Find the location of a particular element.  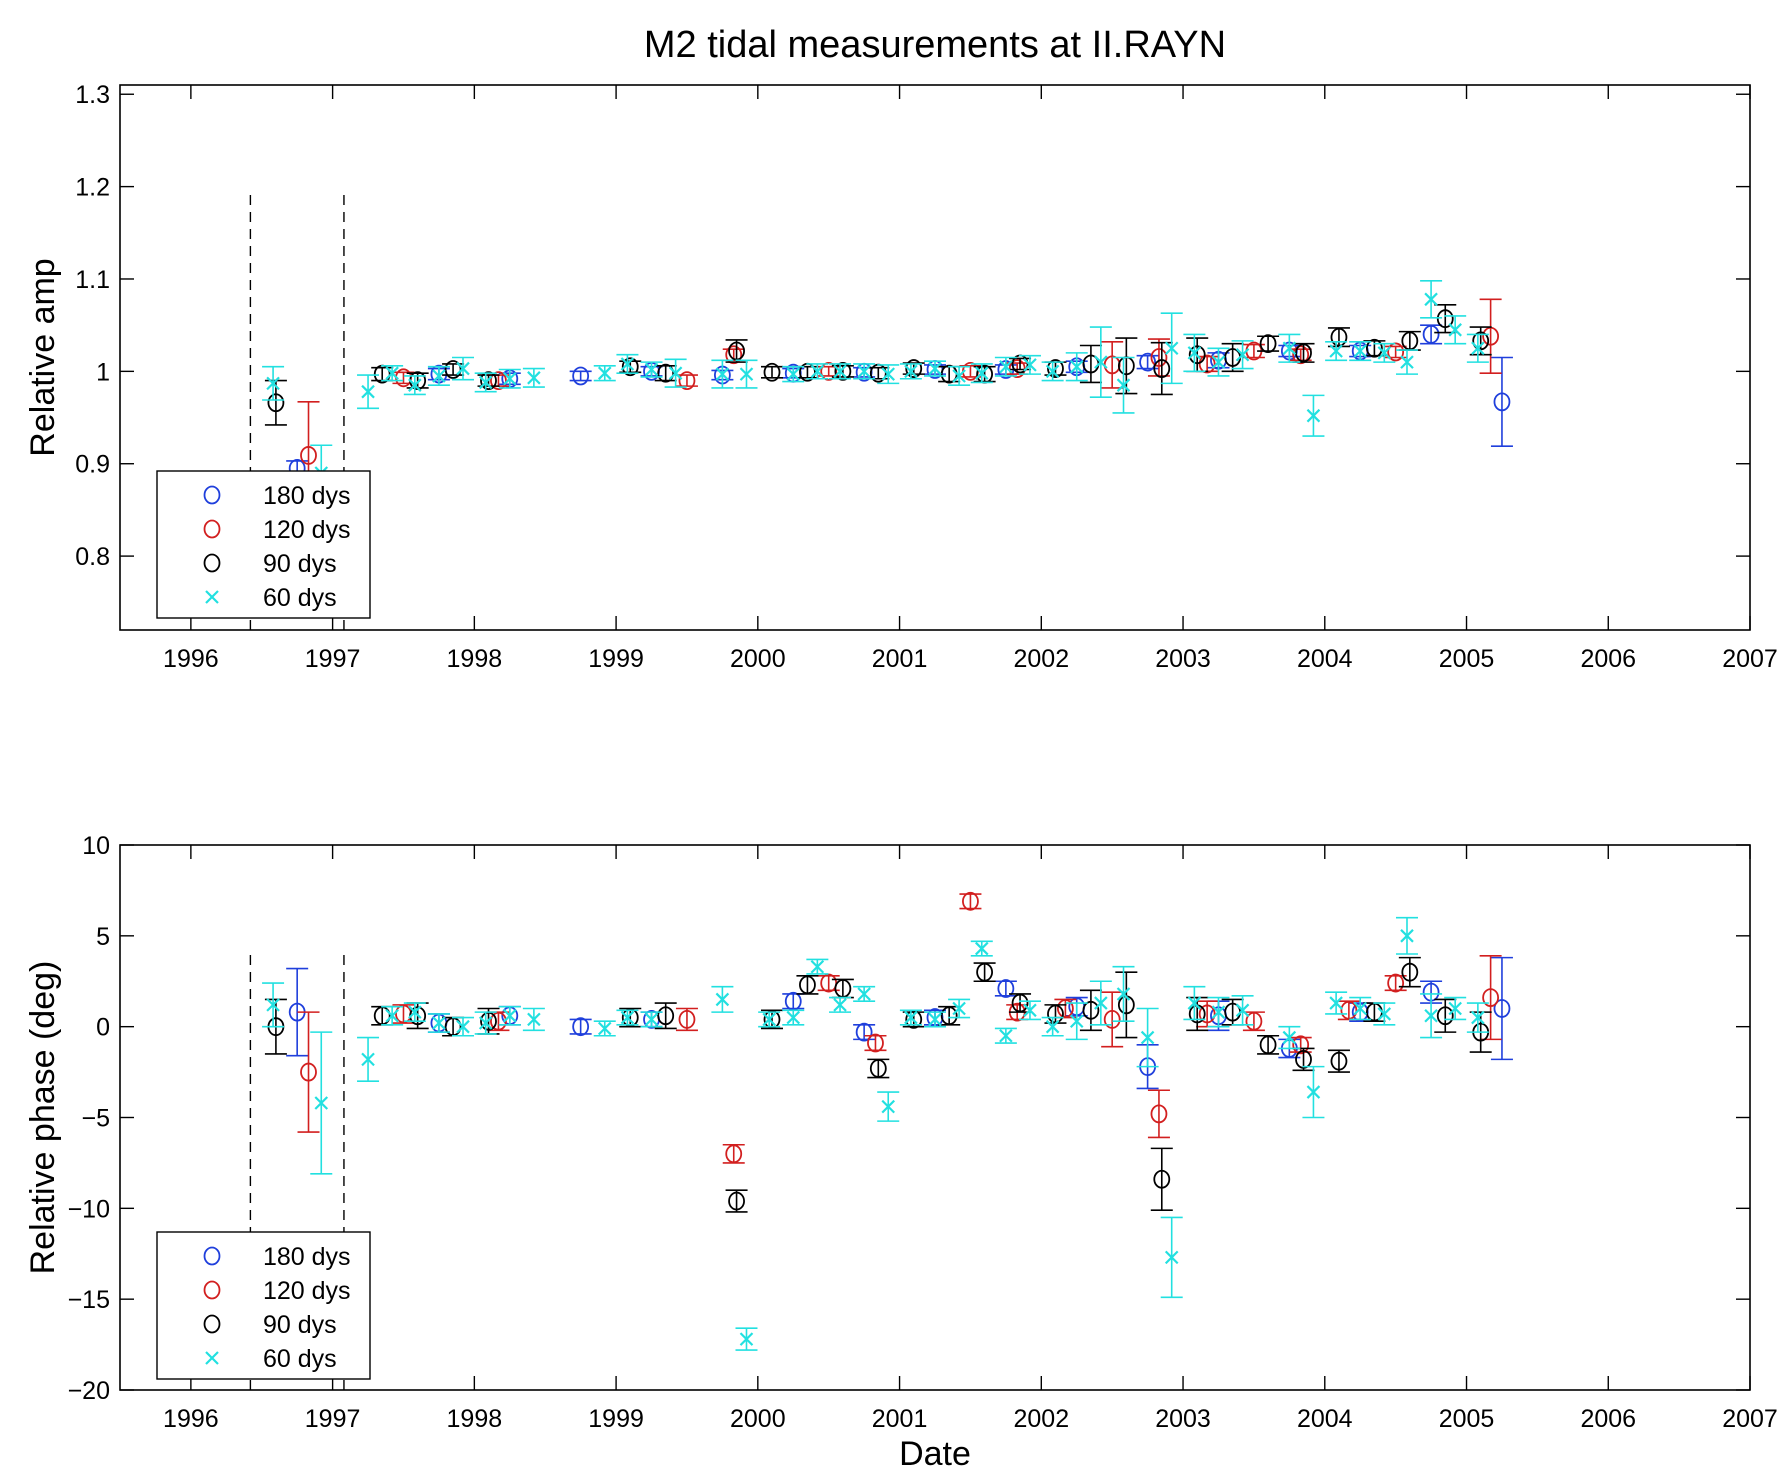

y-tick-label: 0.9 is located at coordinates (92, 465).